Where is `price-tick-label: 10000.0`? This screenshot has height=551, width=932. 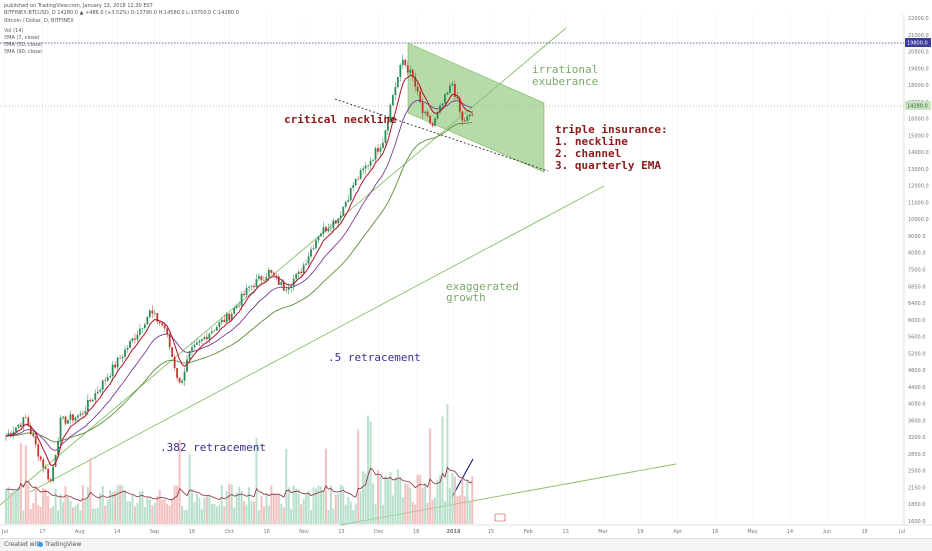
price-tick-label: 10000.0 is located at coordinates (918, 220).